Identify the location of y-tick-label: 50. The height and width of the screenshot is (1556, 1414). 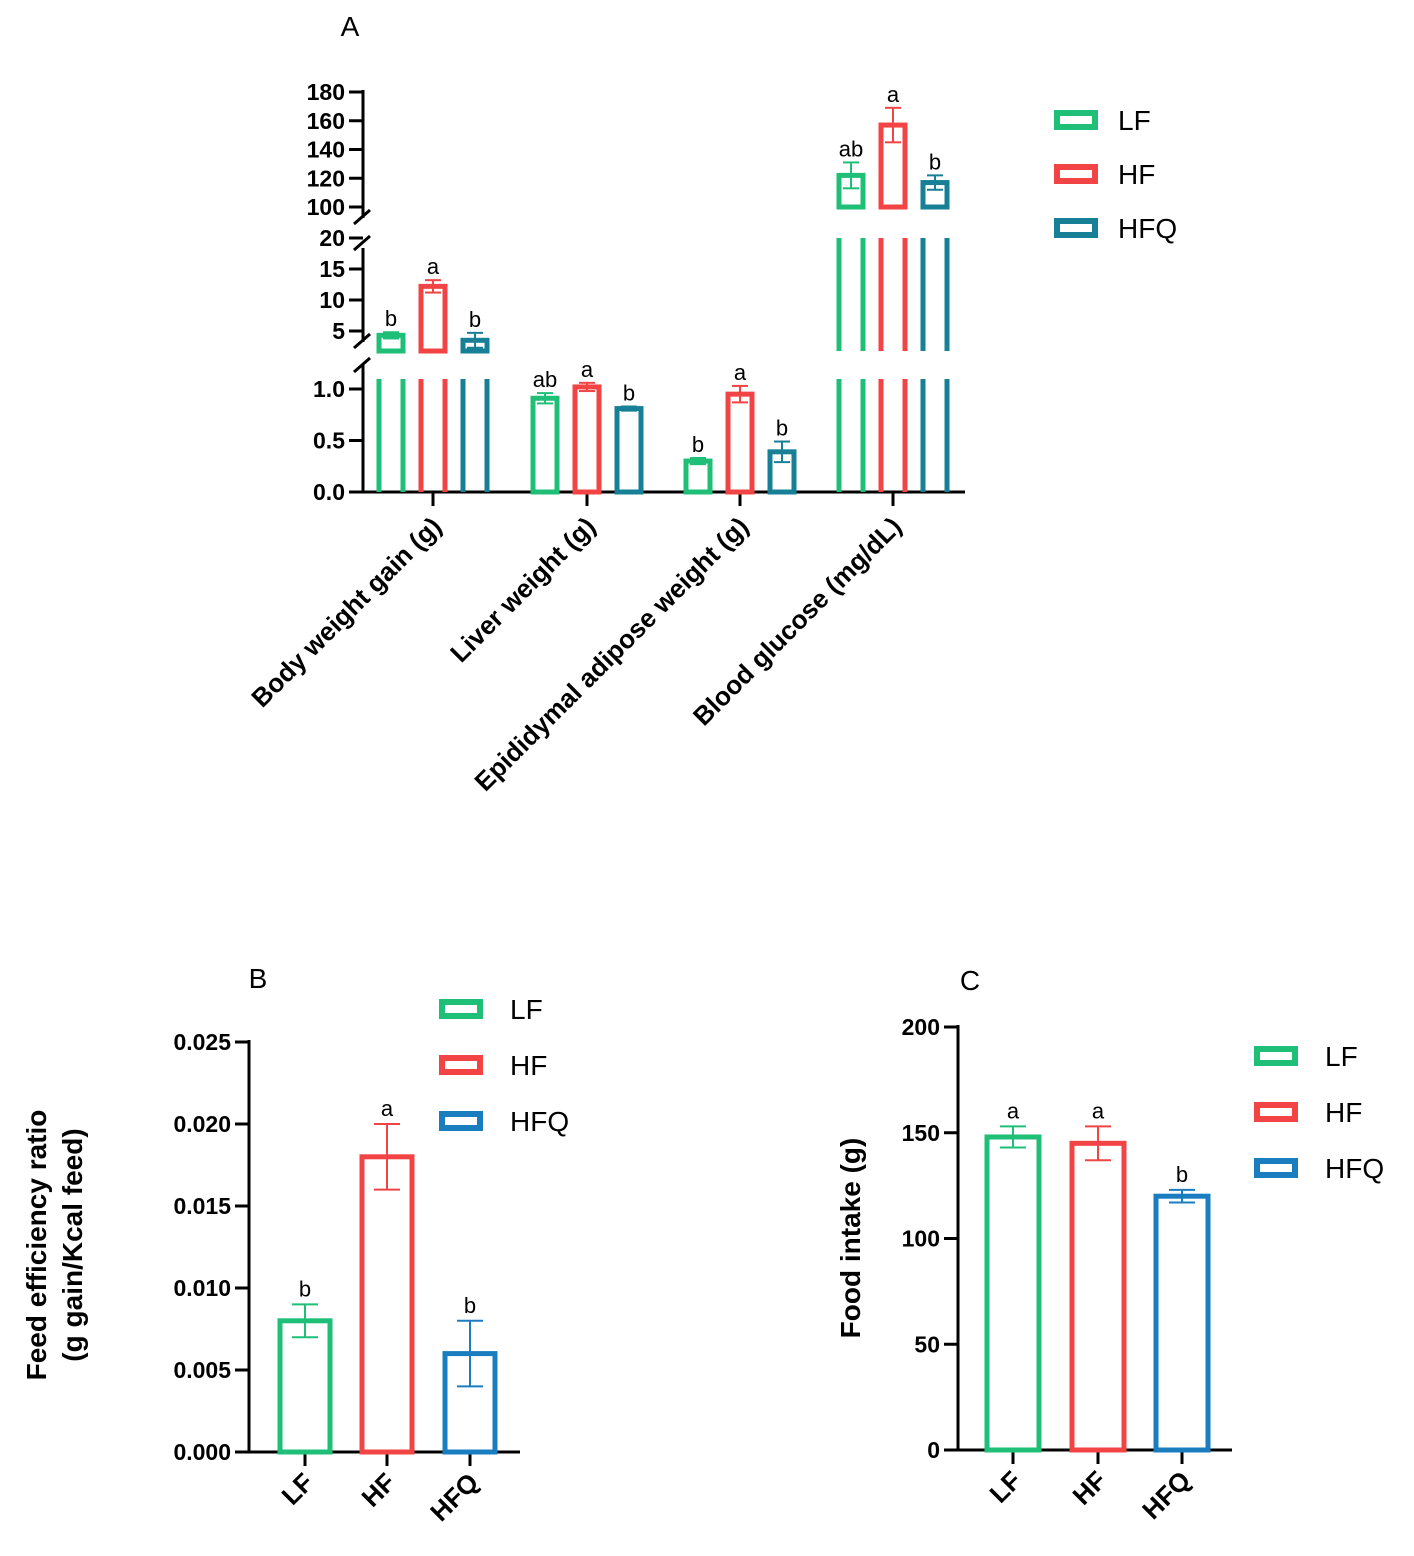
(927, 1344).